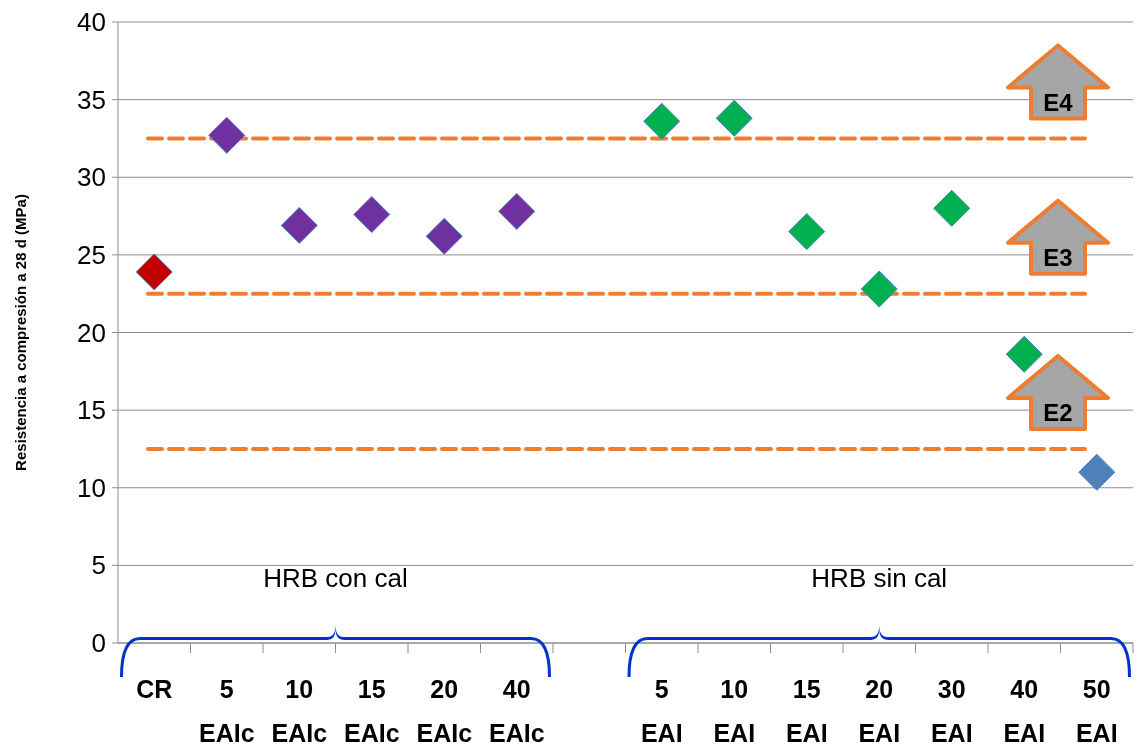  Describe the element at coordinates (98, 565) in the screenshot. I see `y-tick-label: 5` at that location.